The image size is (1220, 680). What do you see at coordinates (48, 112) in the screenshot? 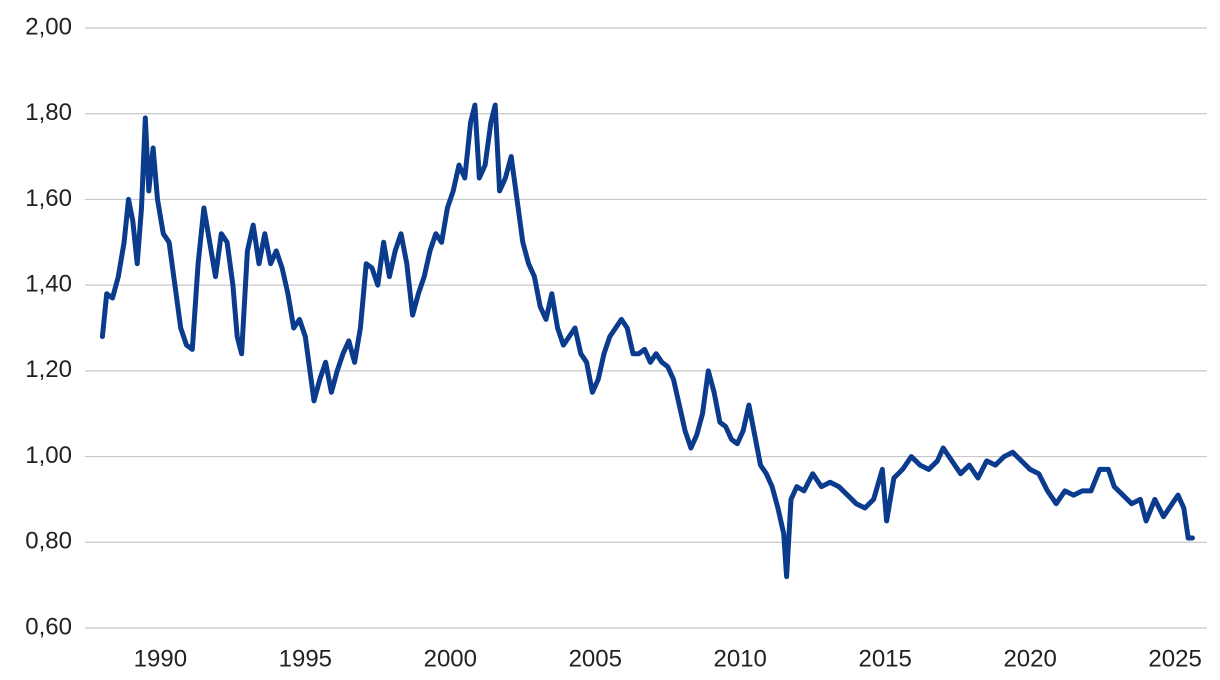
I see `y-tick-label: 1,80` at bounding box center [48, 112].